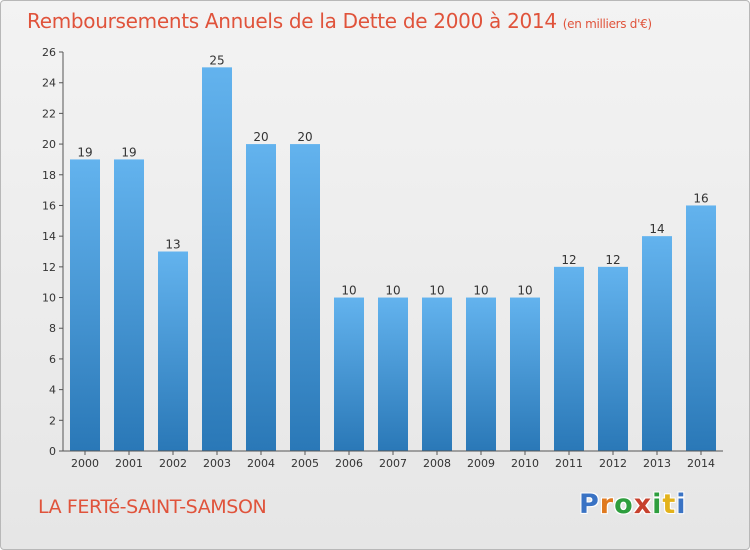 The height and width of the screenshot is (550, 750). Describe the element at coordinates (613, 463) in the screenshot. I see `x-tick-label-2012: 2012` at that location.